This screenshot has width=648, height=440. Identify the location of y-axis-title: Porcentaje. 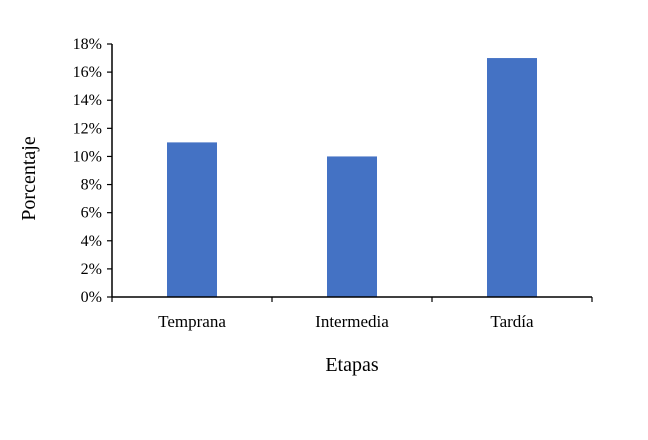
(29, 178).